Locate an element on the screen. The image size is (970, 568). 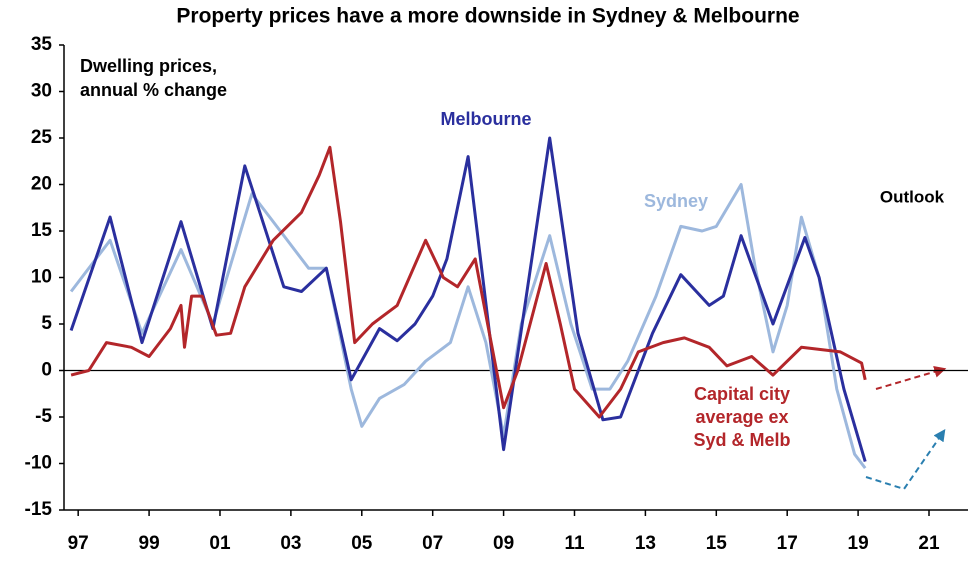
y-tick-label: -5 is located at coordinates (43, 416).